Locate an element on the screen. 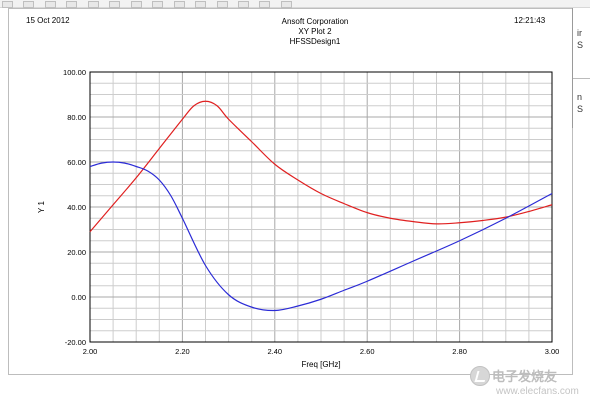  y-tick-label: -20.00 is located at coordinates (75, 342).